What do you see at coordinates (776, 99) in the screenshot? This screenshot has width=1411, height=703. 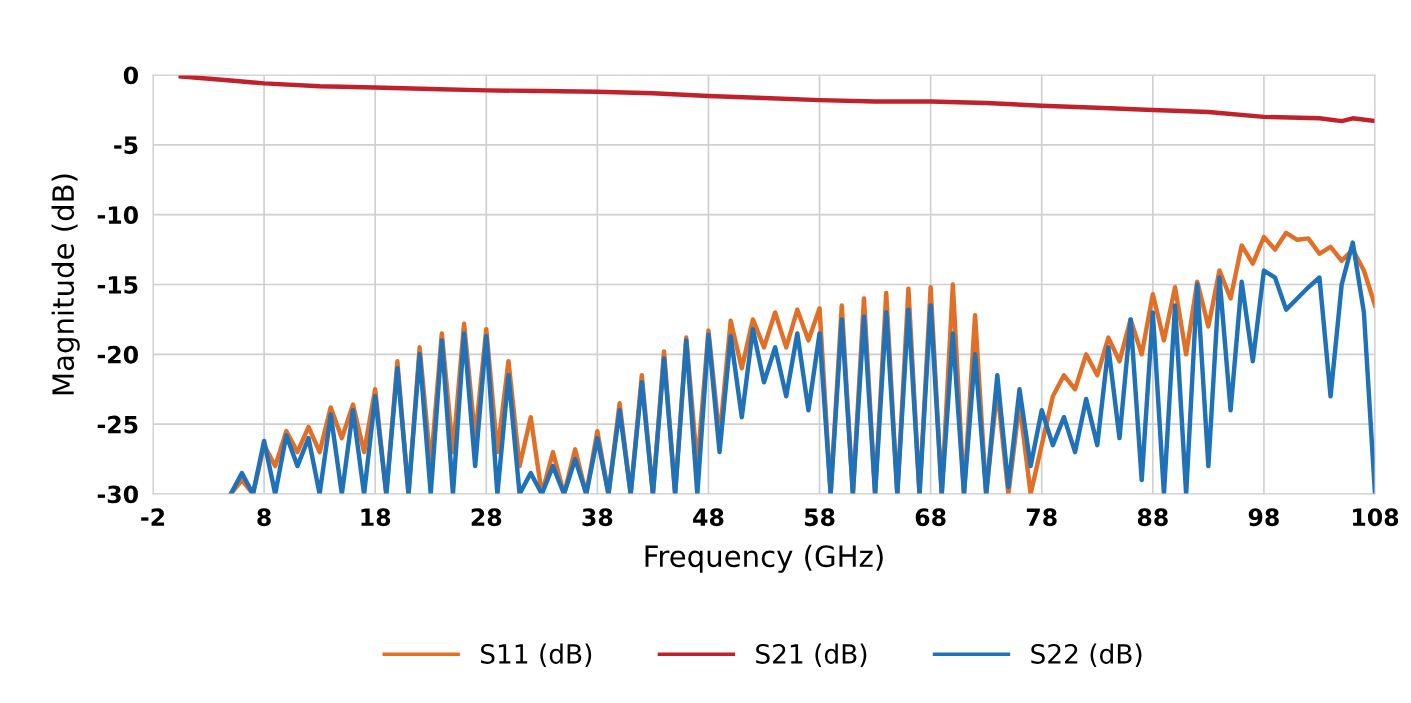 I see `line-series` at bounding box center [776, 99].